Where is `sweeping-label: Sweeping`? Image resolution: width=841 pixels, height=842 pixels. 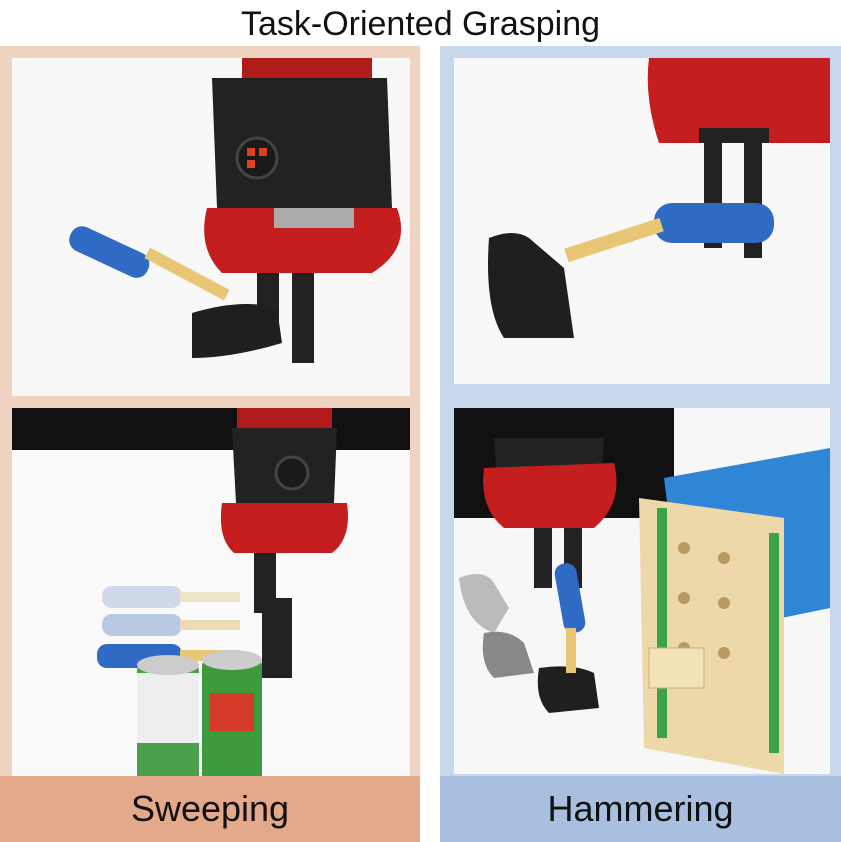 sweeping-label: Sweeping is located at coordinates (210, 809).